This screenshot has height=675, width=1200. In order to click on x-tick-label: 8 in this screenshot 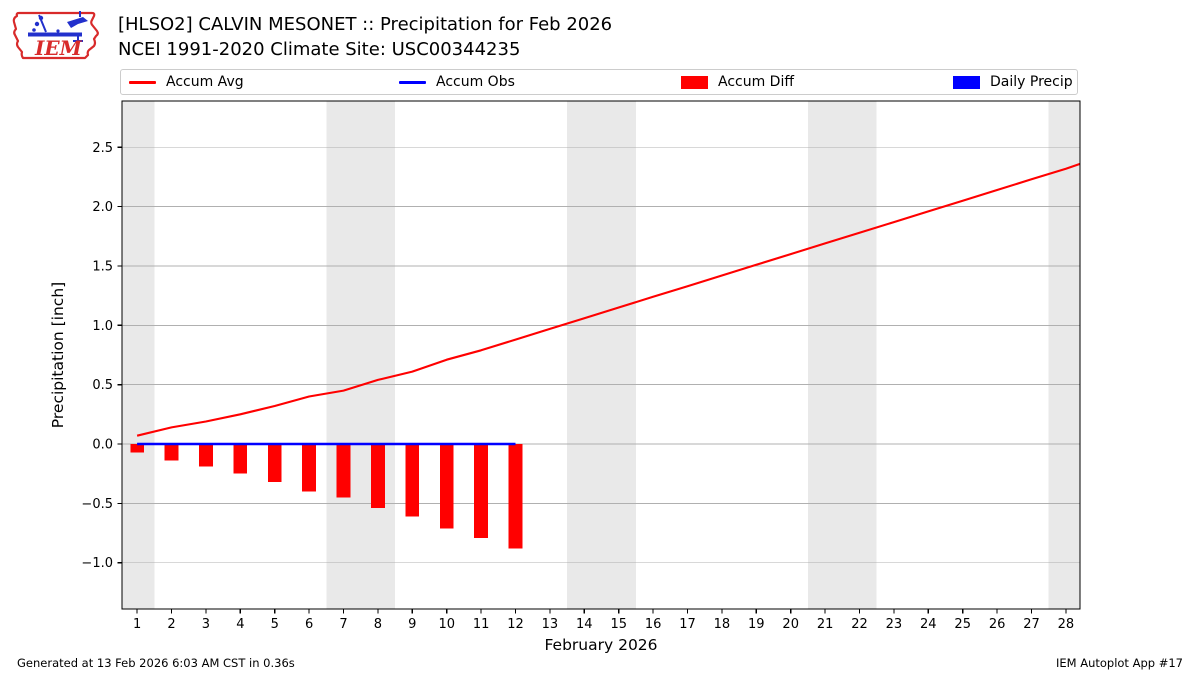, I will do `click(378, 624)`.